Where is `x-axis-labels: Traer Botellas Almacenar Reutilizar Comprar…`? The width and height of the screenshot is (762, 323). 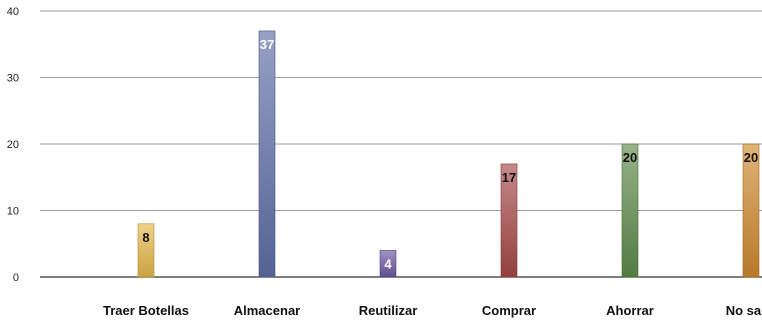
x-axis-labels: Traer Botellas Almacenar Reutilizar Comprar… is located at coordinates (432, 310).